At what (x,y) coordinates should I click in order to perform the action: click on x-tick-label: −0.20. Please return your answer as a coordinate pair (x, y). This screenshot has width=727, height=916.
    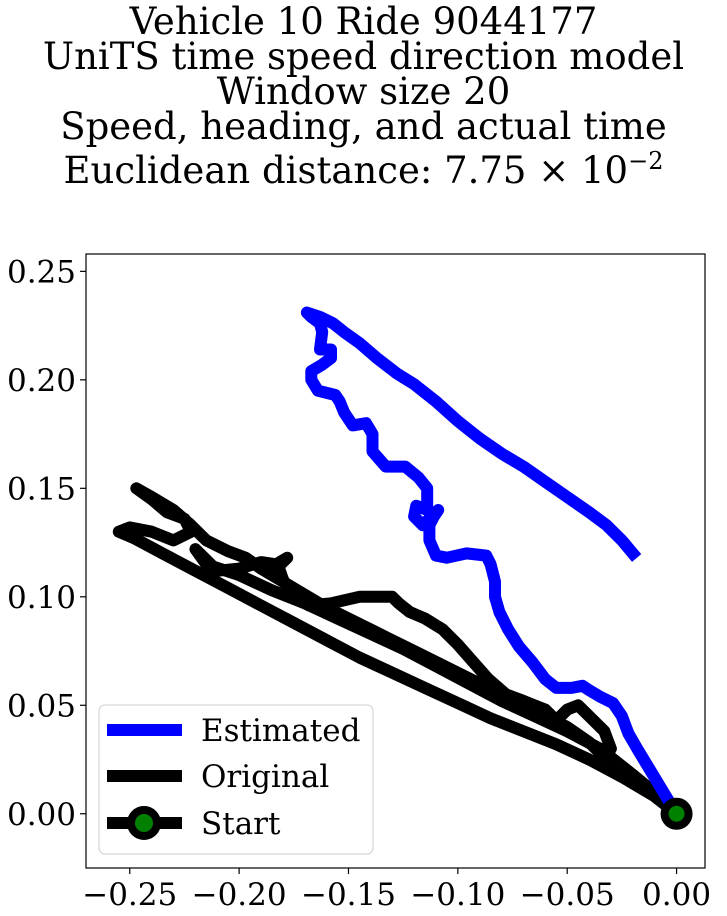
    Looking at the image, I should click on (239, 895).